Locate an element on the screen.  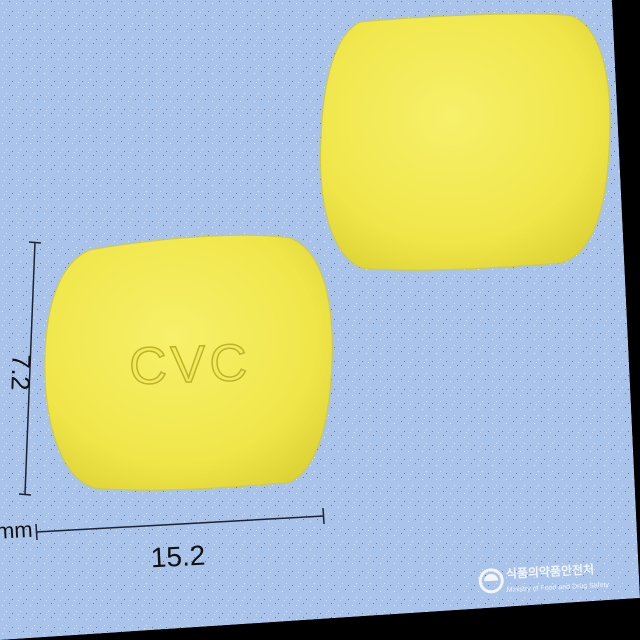
watermark-korean: 식품의약품안전처 is located at coordinates (549, 571).